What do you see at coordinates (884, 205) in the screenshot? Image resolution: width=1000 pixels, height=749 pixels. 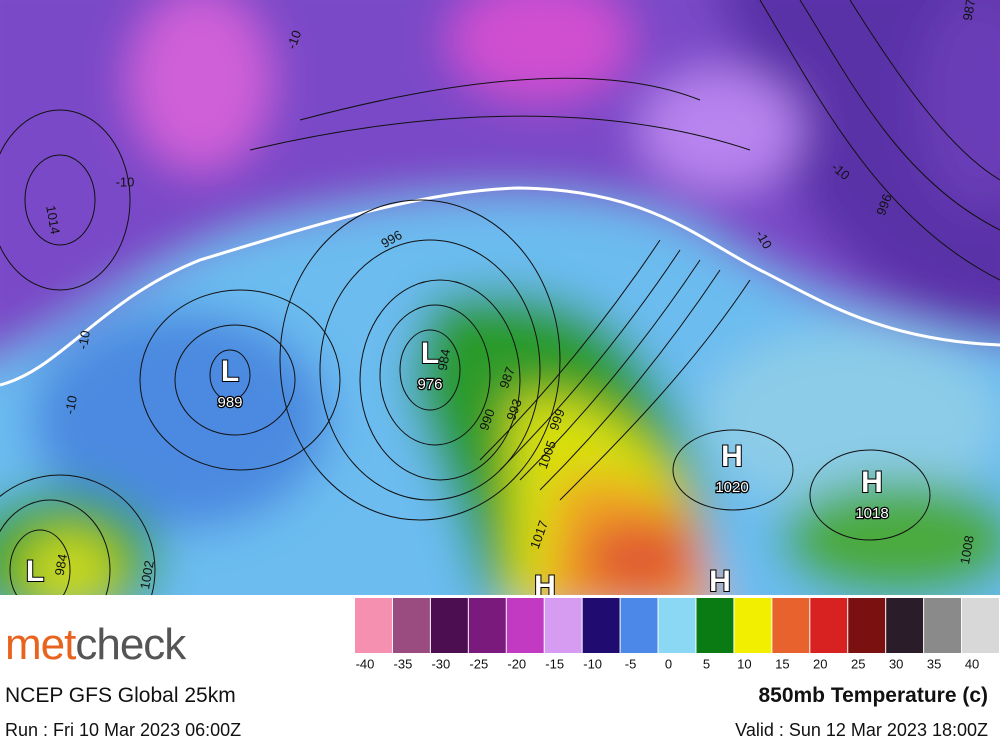 I see `contour-label: 996` at bounding box center [884, 205].